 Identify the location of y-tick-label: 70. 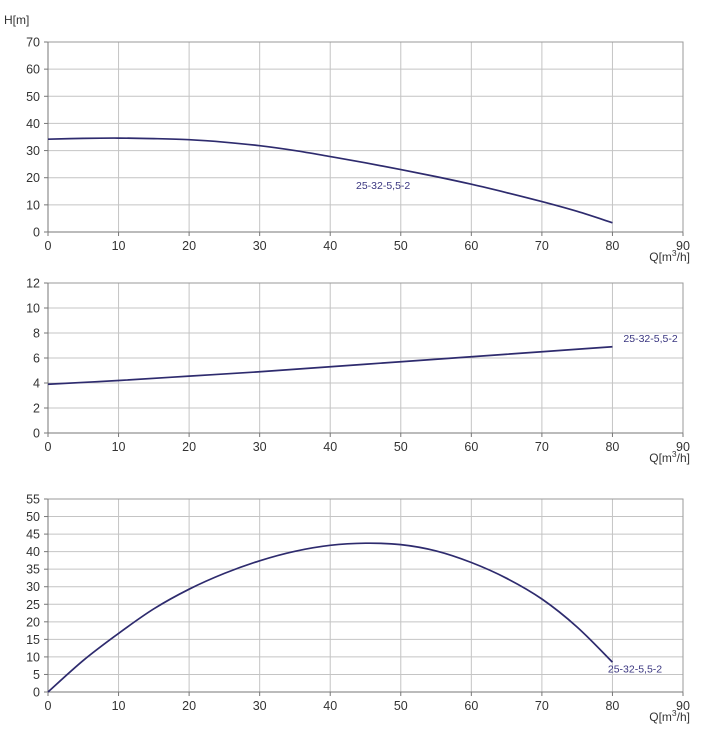
(33, 43).